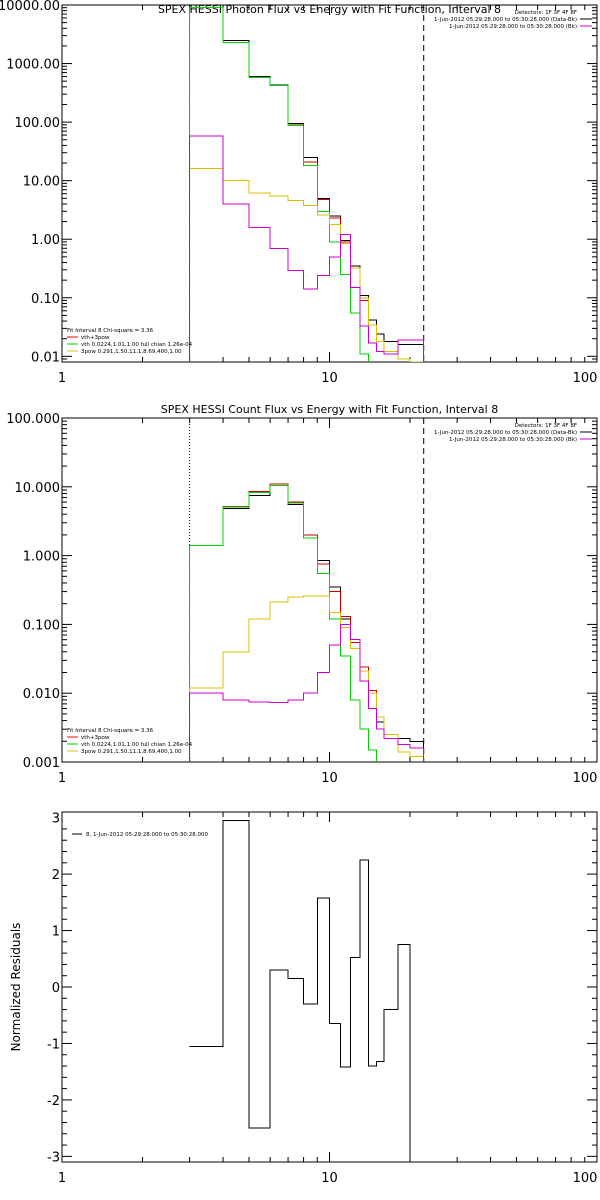 The width and height of the screenshot is (600, 1200). I want to click on y-tick-label: 0, so click(56, 988).